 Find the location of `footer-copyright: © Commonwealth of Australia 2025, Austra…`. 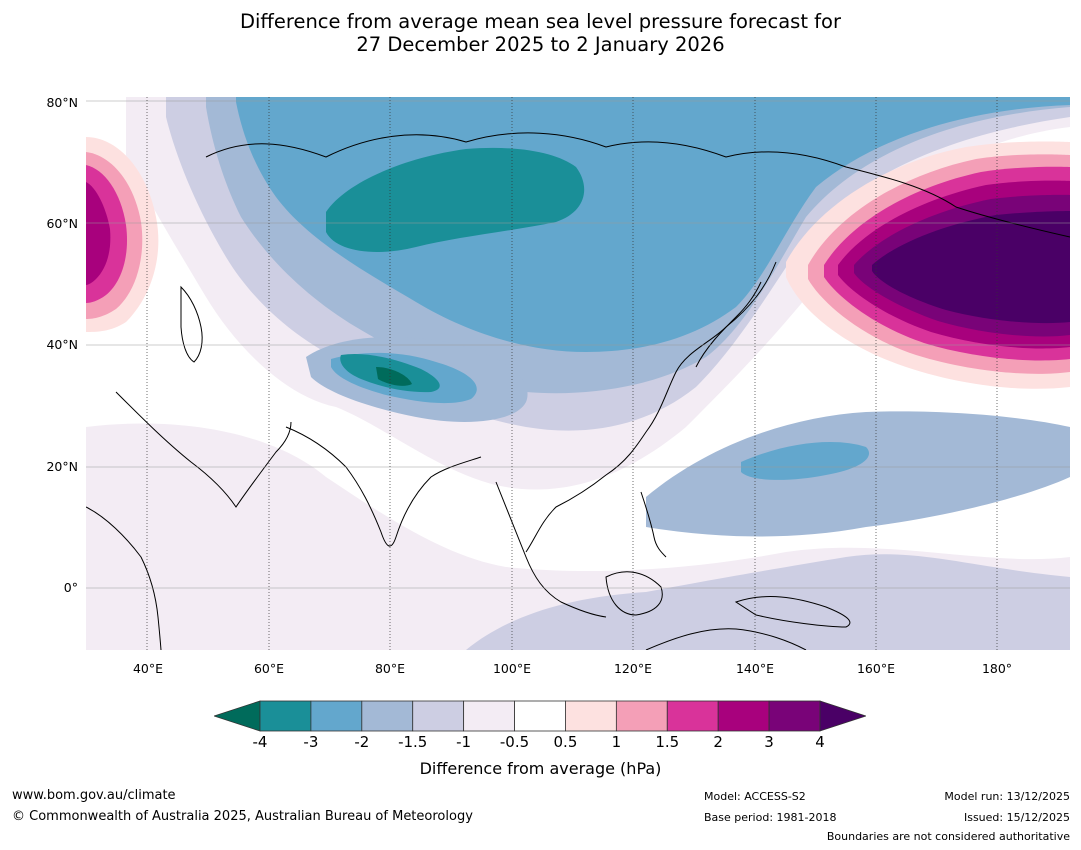

footer-copyright: © Commonwealth of Australia 2025, Austra… is located at coordinates (242, 816).